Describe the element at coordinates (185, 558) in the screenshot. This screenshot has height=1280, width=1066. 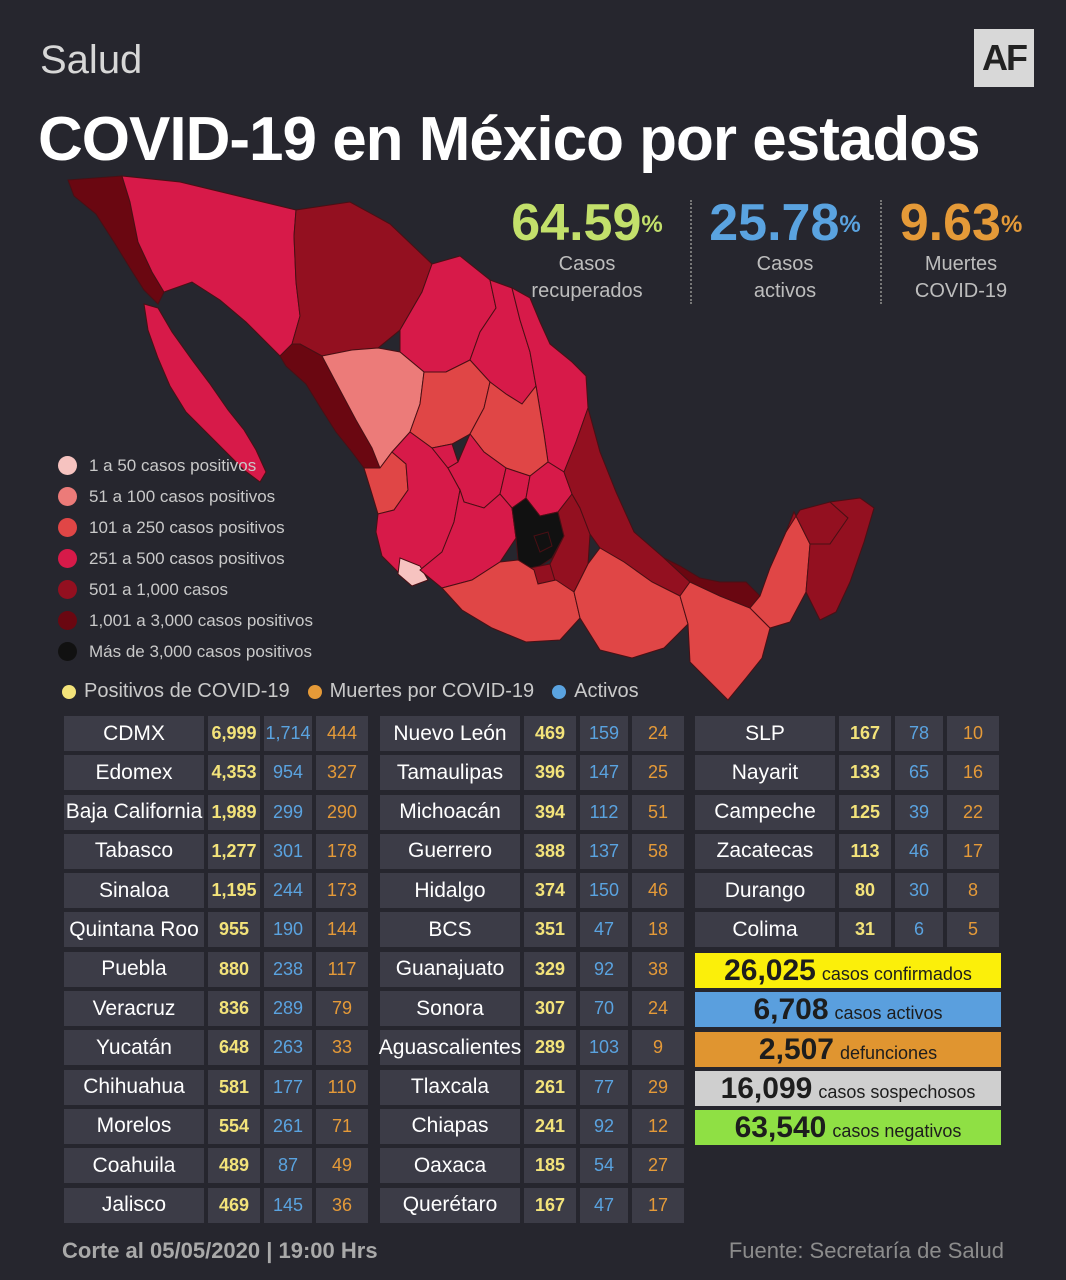
I see `legend-item: 251 a 500 casos positivos` at that location.